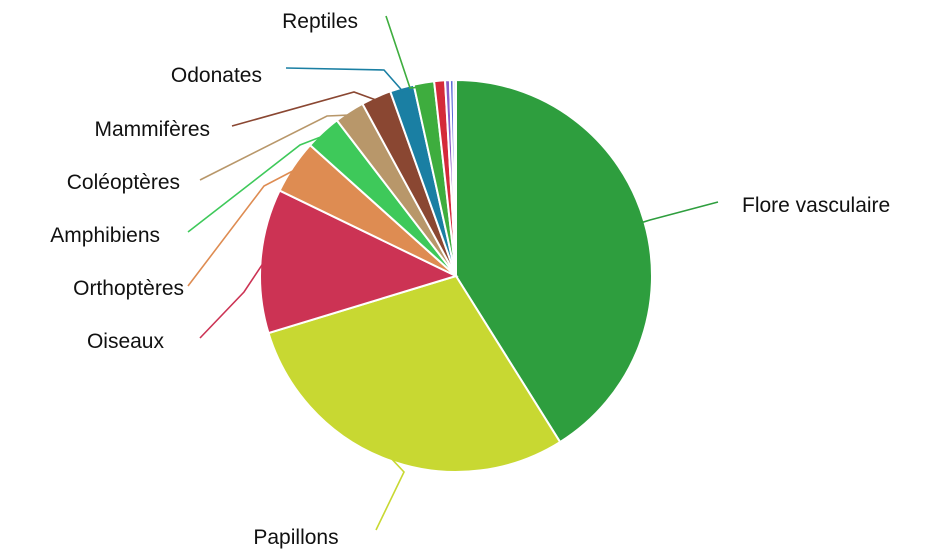 Image resolution: width=938 pixels, height=552 pixels. What do you see at coordinates (320, 21) in the screenshot?
I see `label-reptiles: Reptiles` at bounding box center [320, 21].